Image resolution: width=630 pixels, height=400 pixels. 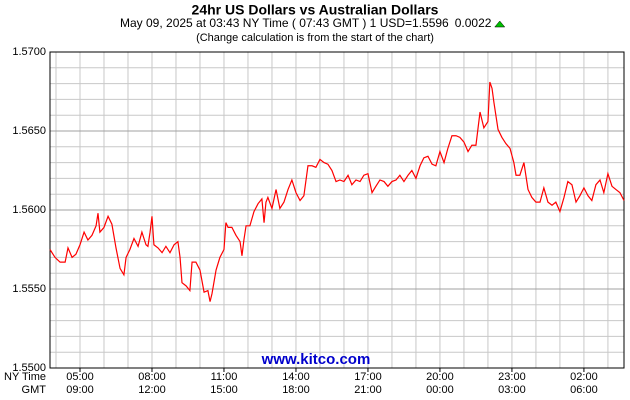 I want to click on x-tick-label: 14:00, so click(x=296, y=377).